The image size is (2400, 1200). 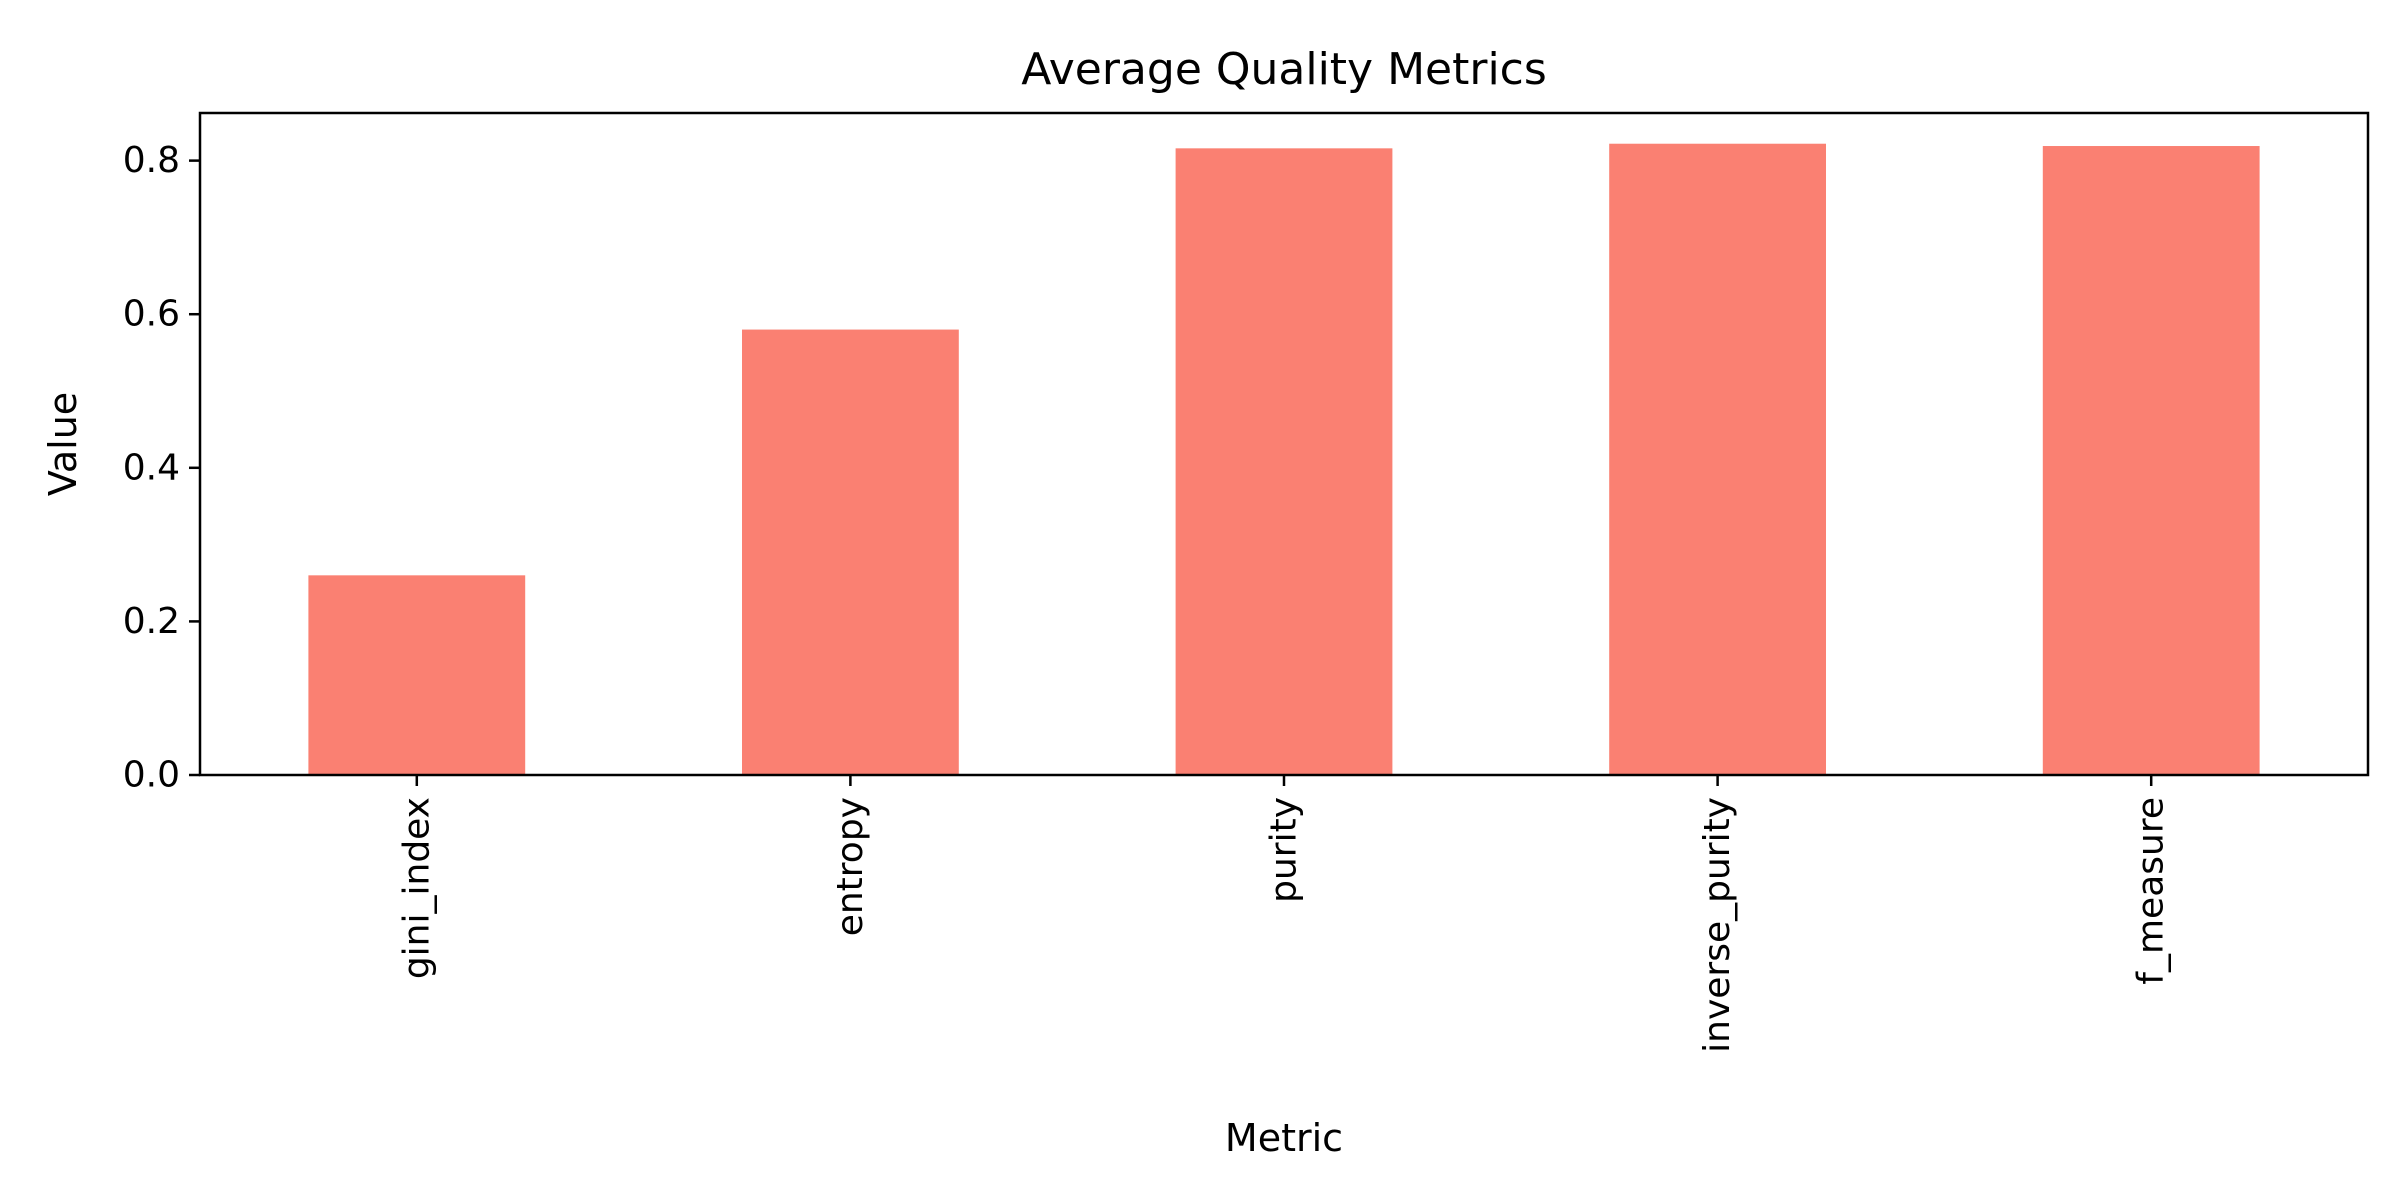 What do you see at coordinates (1284, 850) in the screenshot?
I see `x-tick-label: purity` at bounding box center [1284, 850].